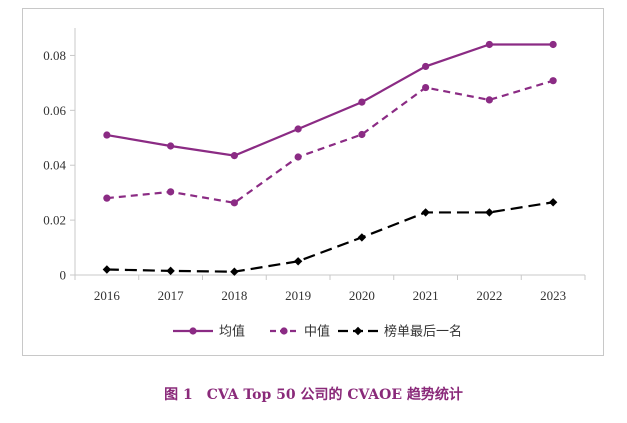 The height and width of the screenshot is (423, 627). I want to click on legend-label: 中值, so click(317, 332).